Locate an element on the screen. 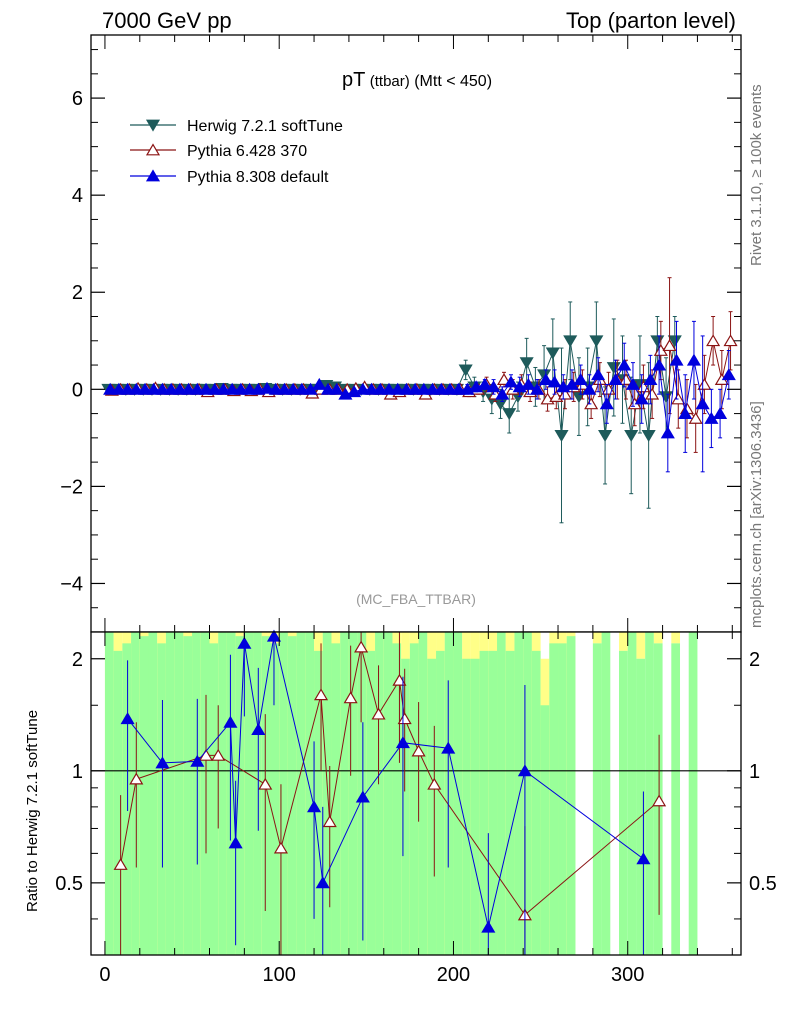  y-tick-label: 6 is located at coordinates (77, 99).